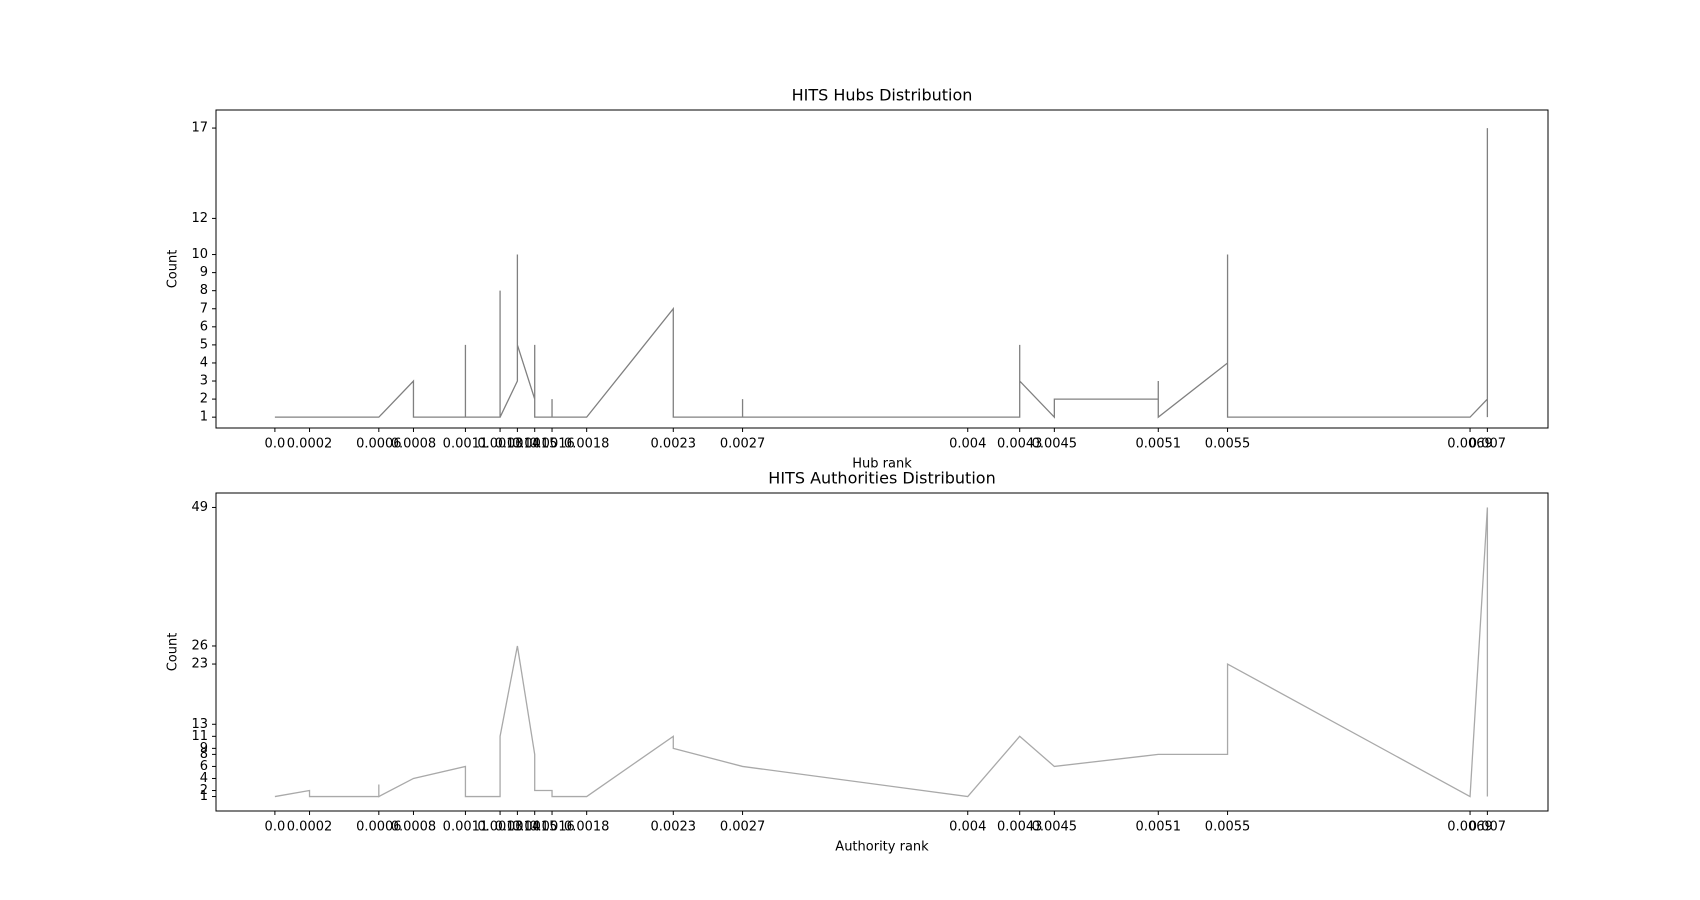 This screenshot has height=900, width=1700. What do you see at coordinates (199, 664) in the screenshot?
I see `y-tick-label: 23` at bounding box center [199, 664].